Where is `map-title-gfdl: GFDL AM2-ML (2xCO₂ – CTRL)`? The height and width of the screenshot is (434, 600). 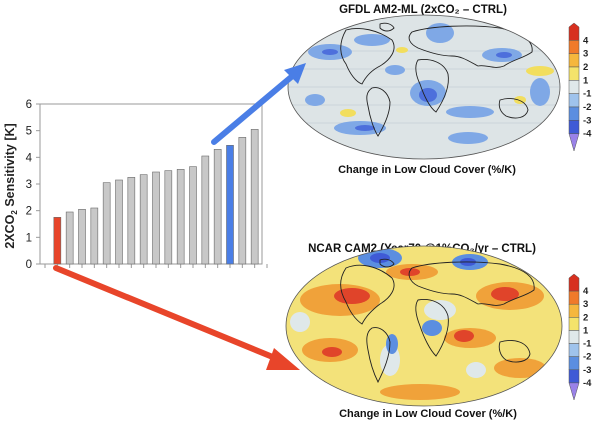 map-title-gfdl: GFDL AM2-ML (2xCO₂ – CTRL) is located at coordinates (423, 10).